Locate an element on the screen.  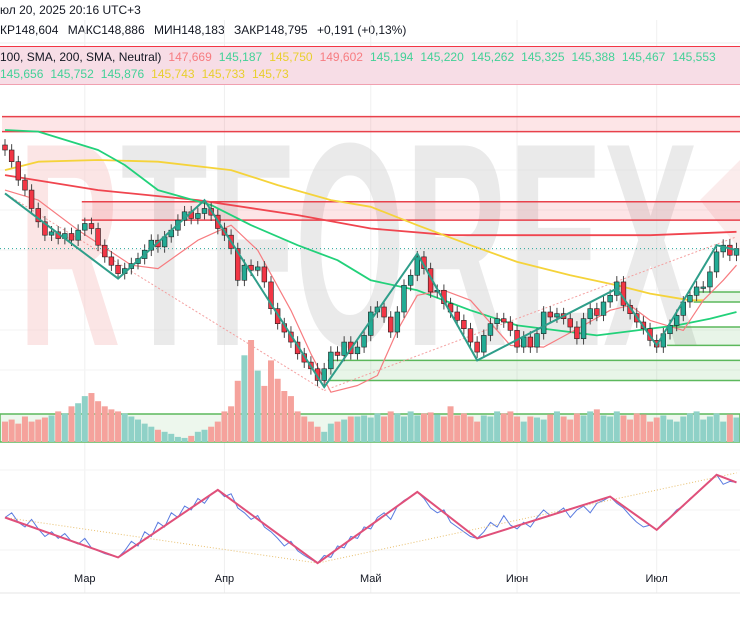
oscillator-zigzag is located at coordinates (370, 519).